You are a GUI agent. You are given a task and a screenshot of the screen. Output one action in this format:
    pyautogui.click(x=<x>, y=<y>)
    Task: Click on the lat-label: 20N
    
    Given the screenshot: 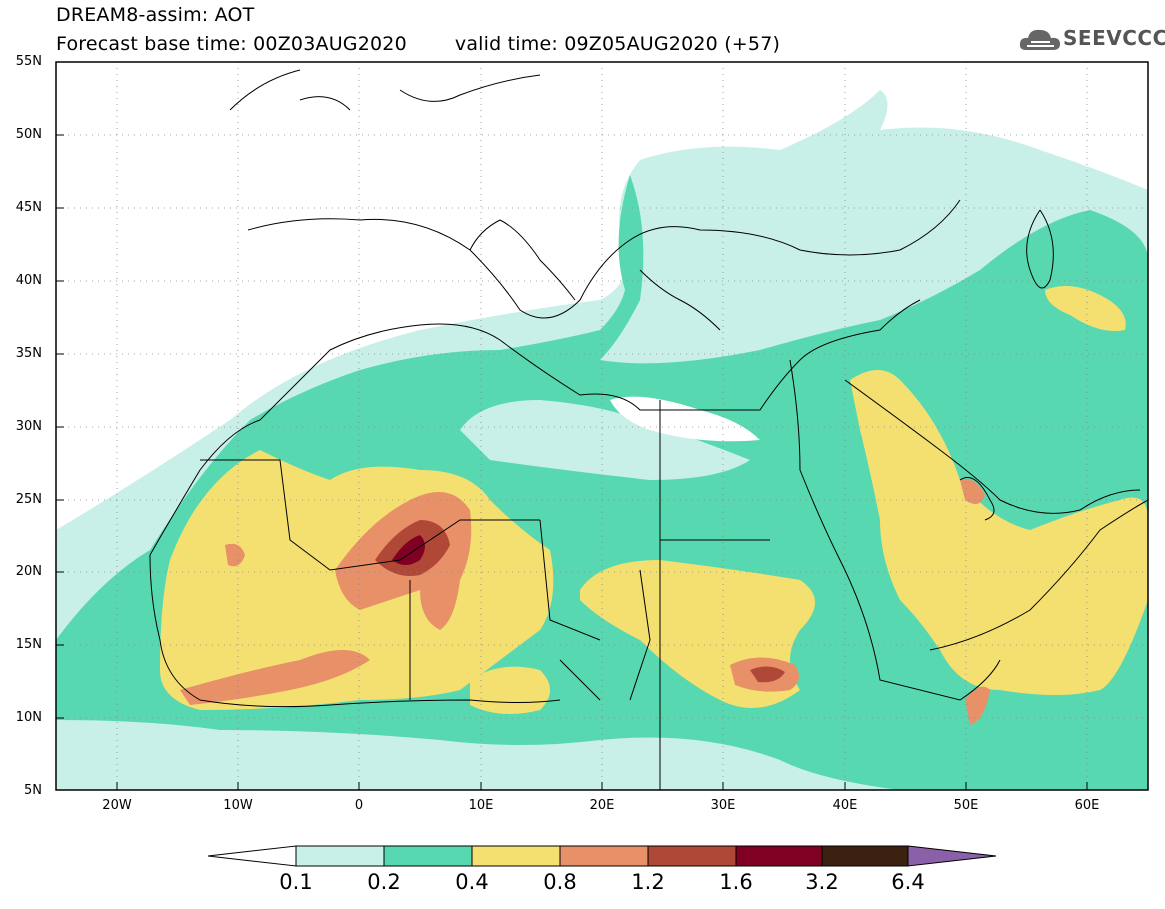 What is the action you would take?
    pyautogui.click(x=28, y=571)
    